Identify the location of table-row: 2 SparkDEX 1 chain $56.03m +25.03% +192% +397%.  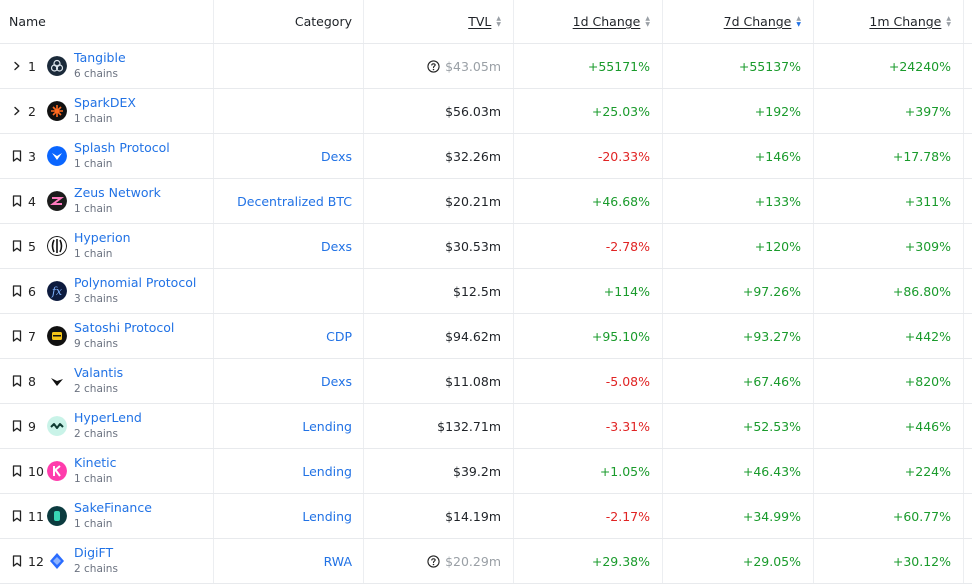
(486, 111).